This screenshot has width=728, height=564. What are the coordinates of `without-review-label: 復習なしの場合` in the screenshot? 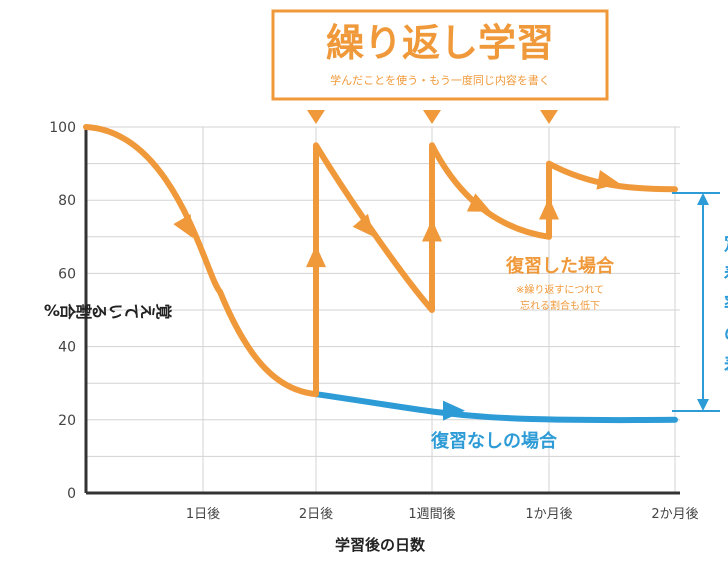 It's located at (494, 441).